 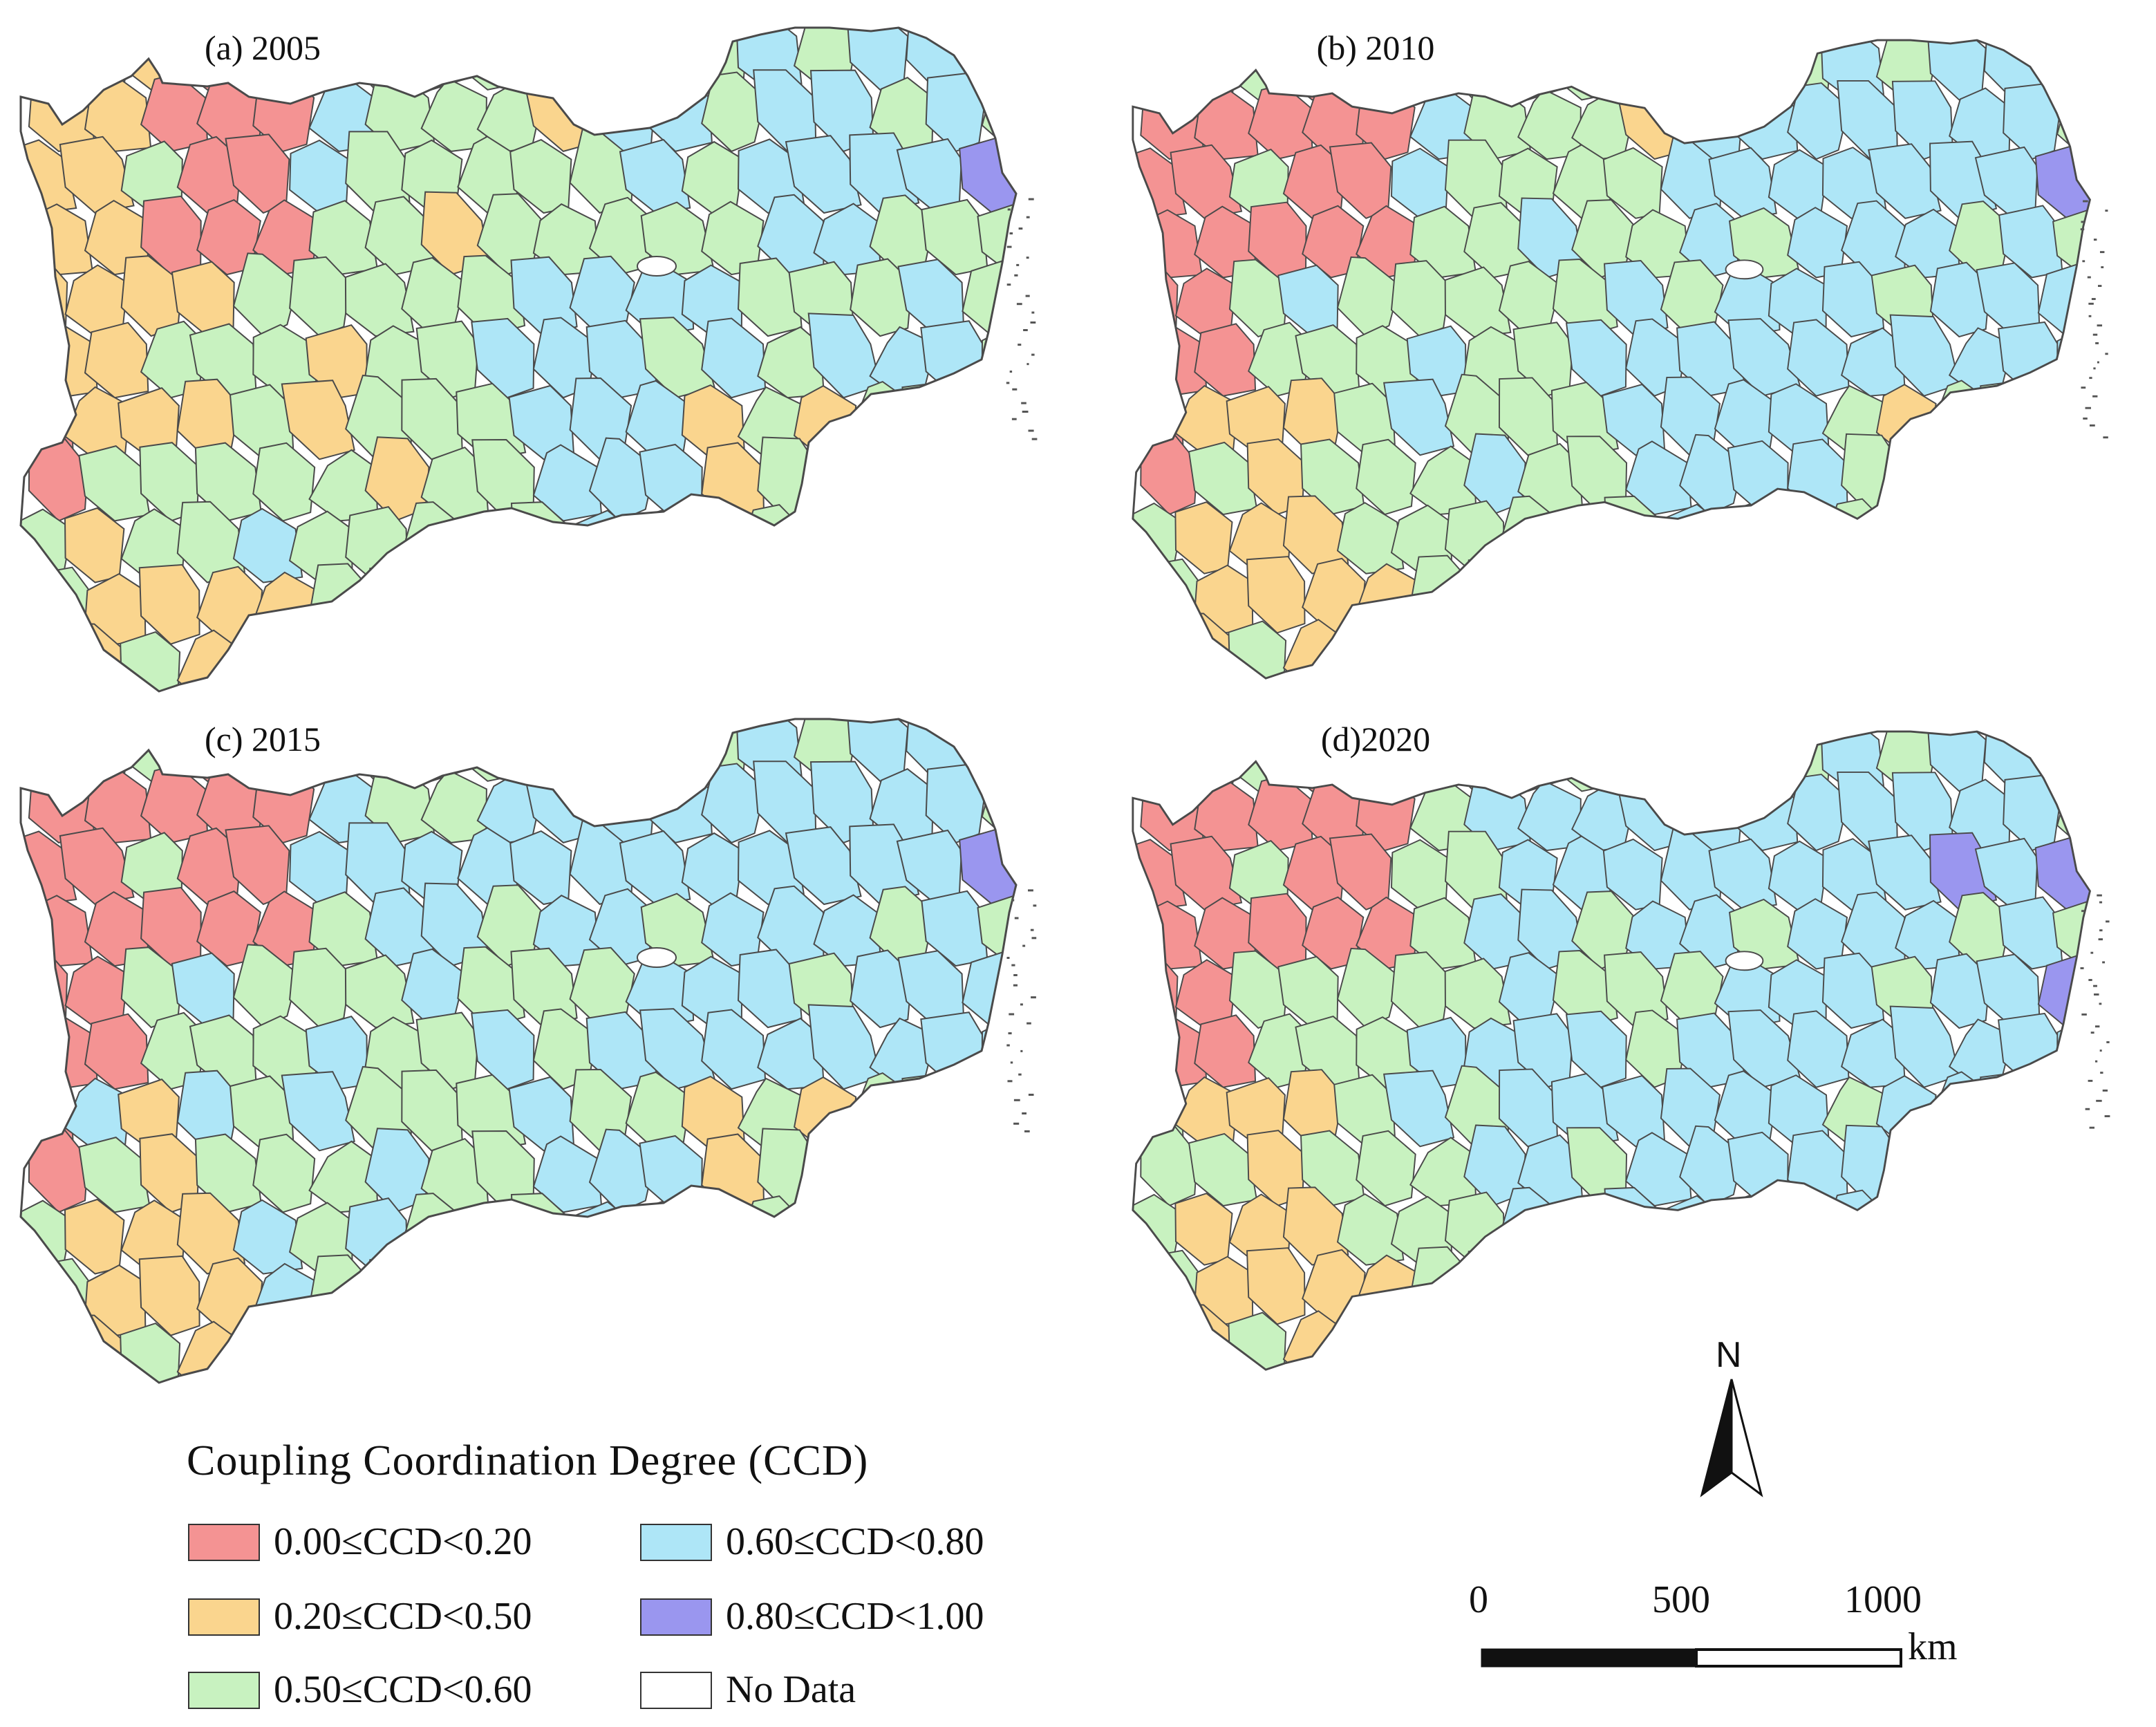 What do you see at coordinates (1478, 1600) in the screenshot?
I see `scale-tick-label: 0` at bounding box center [1478, 1600].